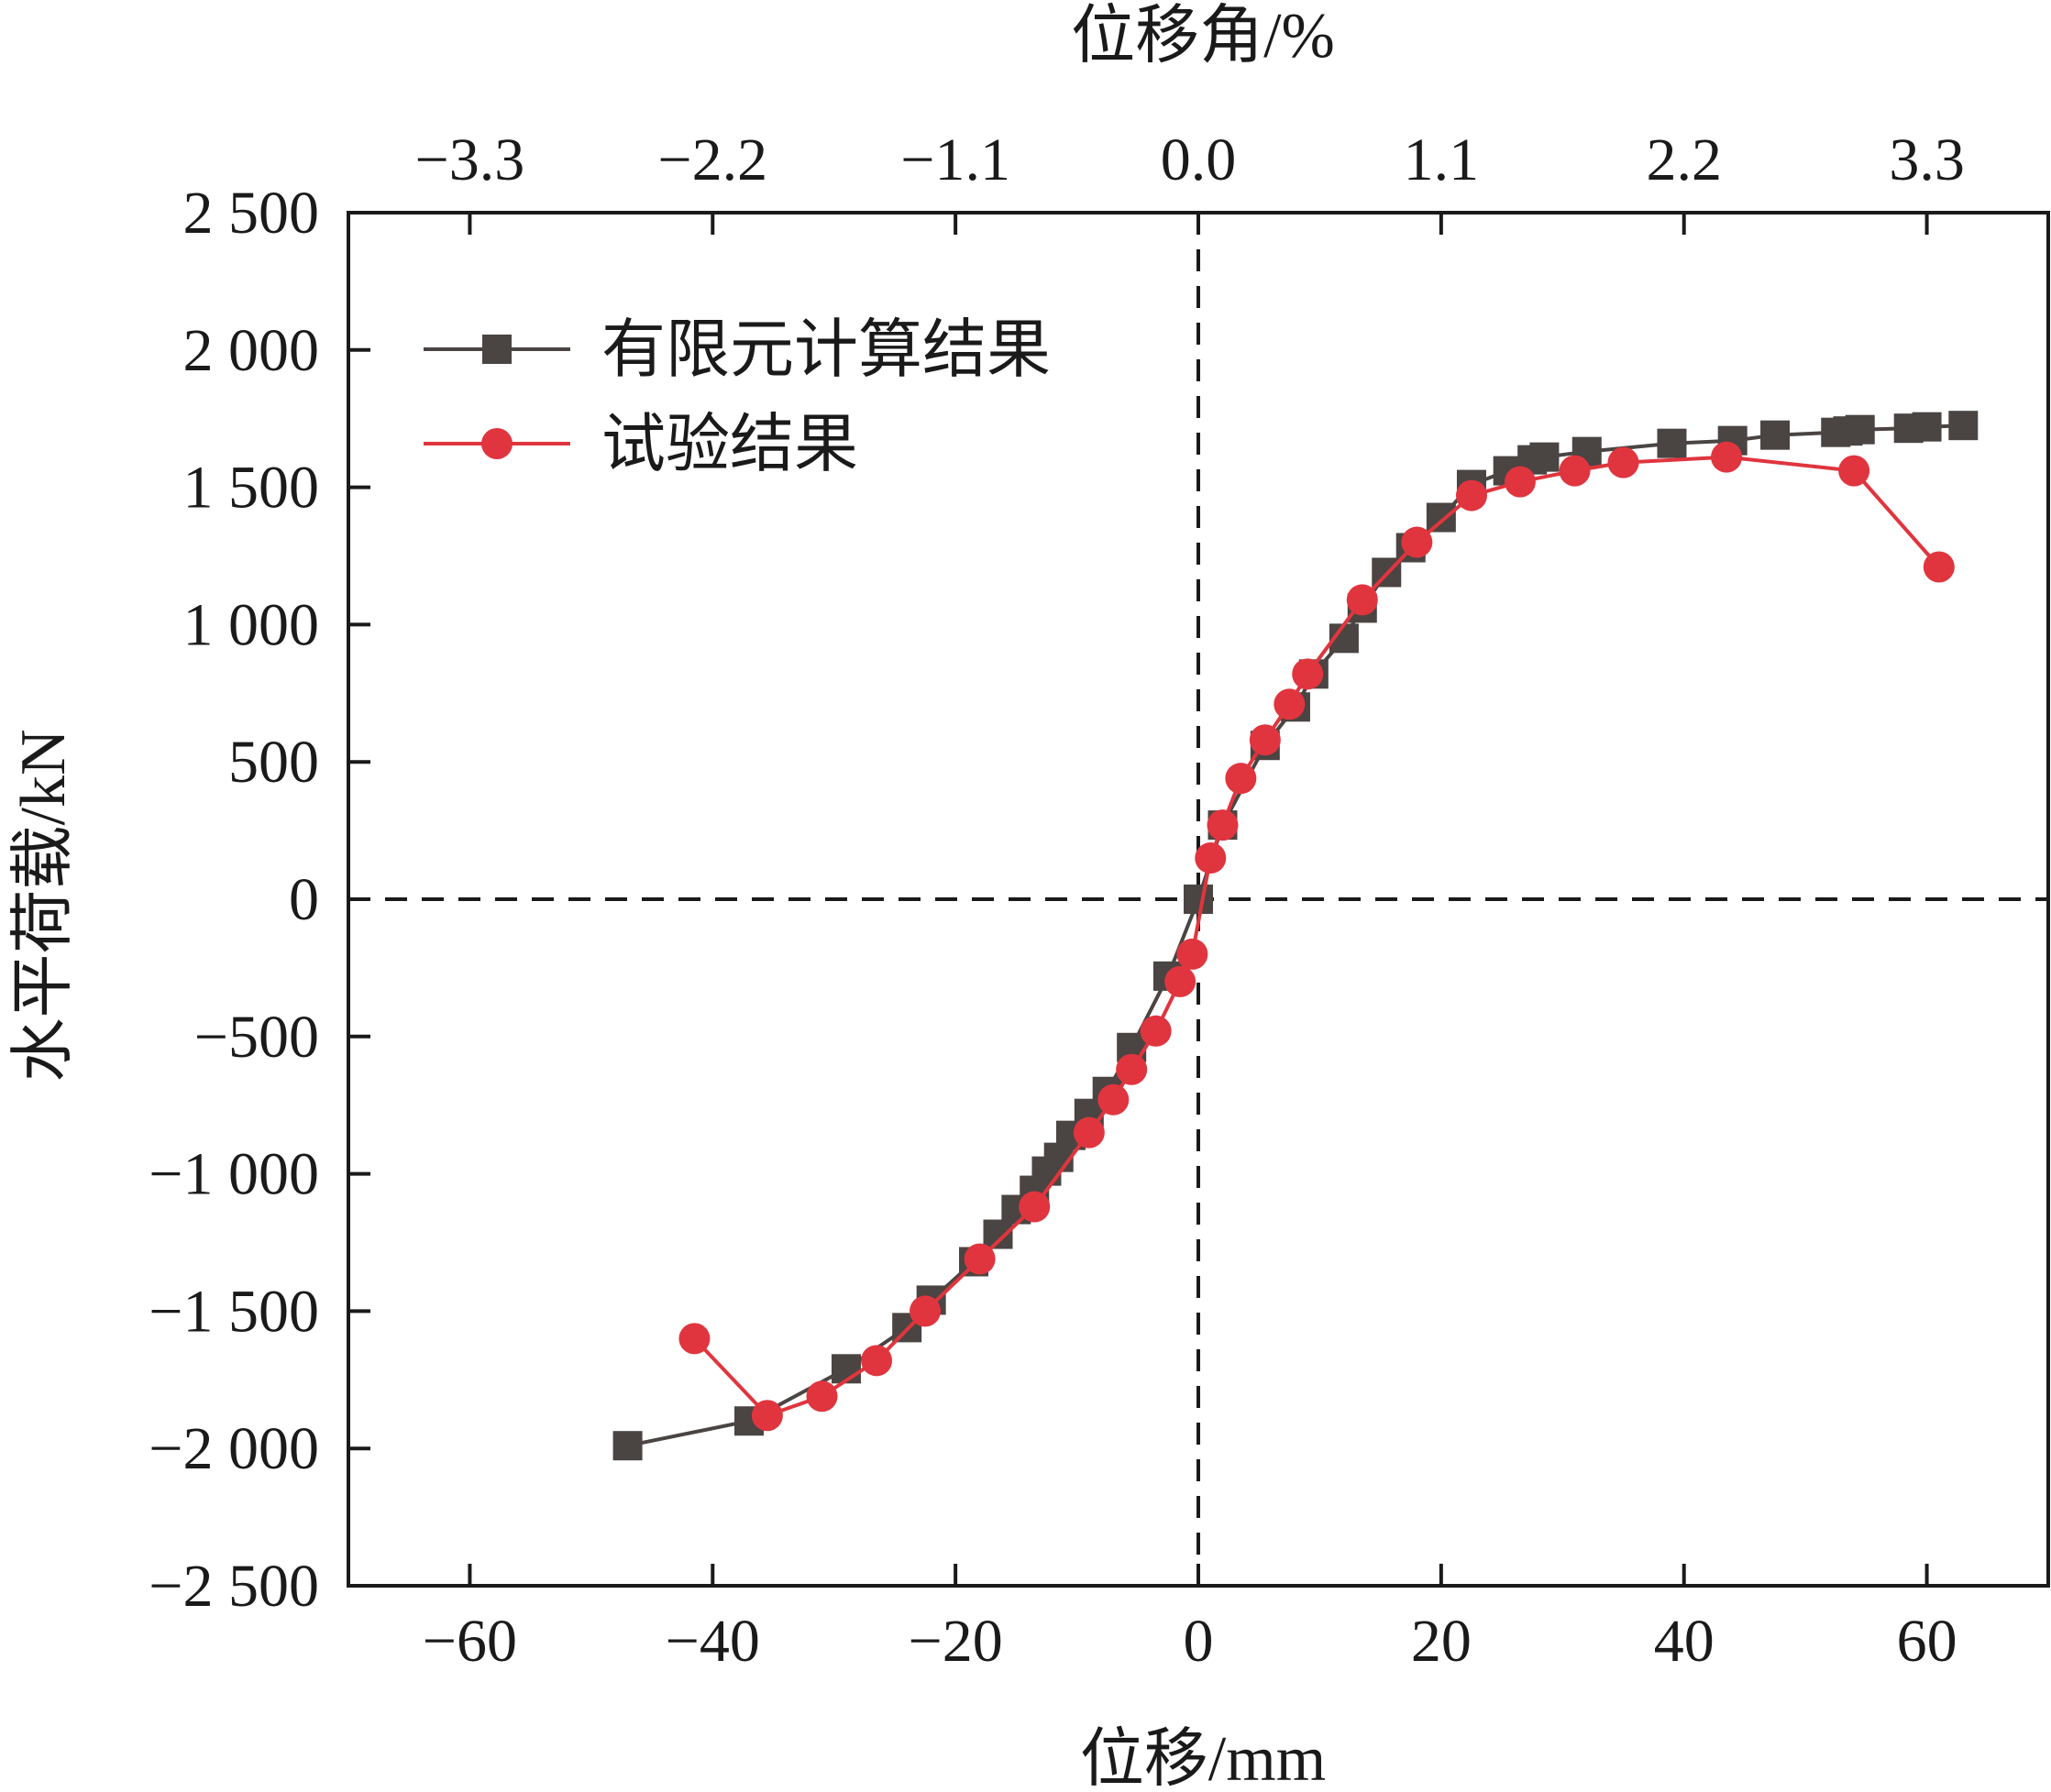 This screenshot has height=1792, width=2051. Describe the element at coordinates (1199, 159) in the screenshot. I see `top-tick-label: 0.0` at that location.